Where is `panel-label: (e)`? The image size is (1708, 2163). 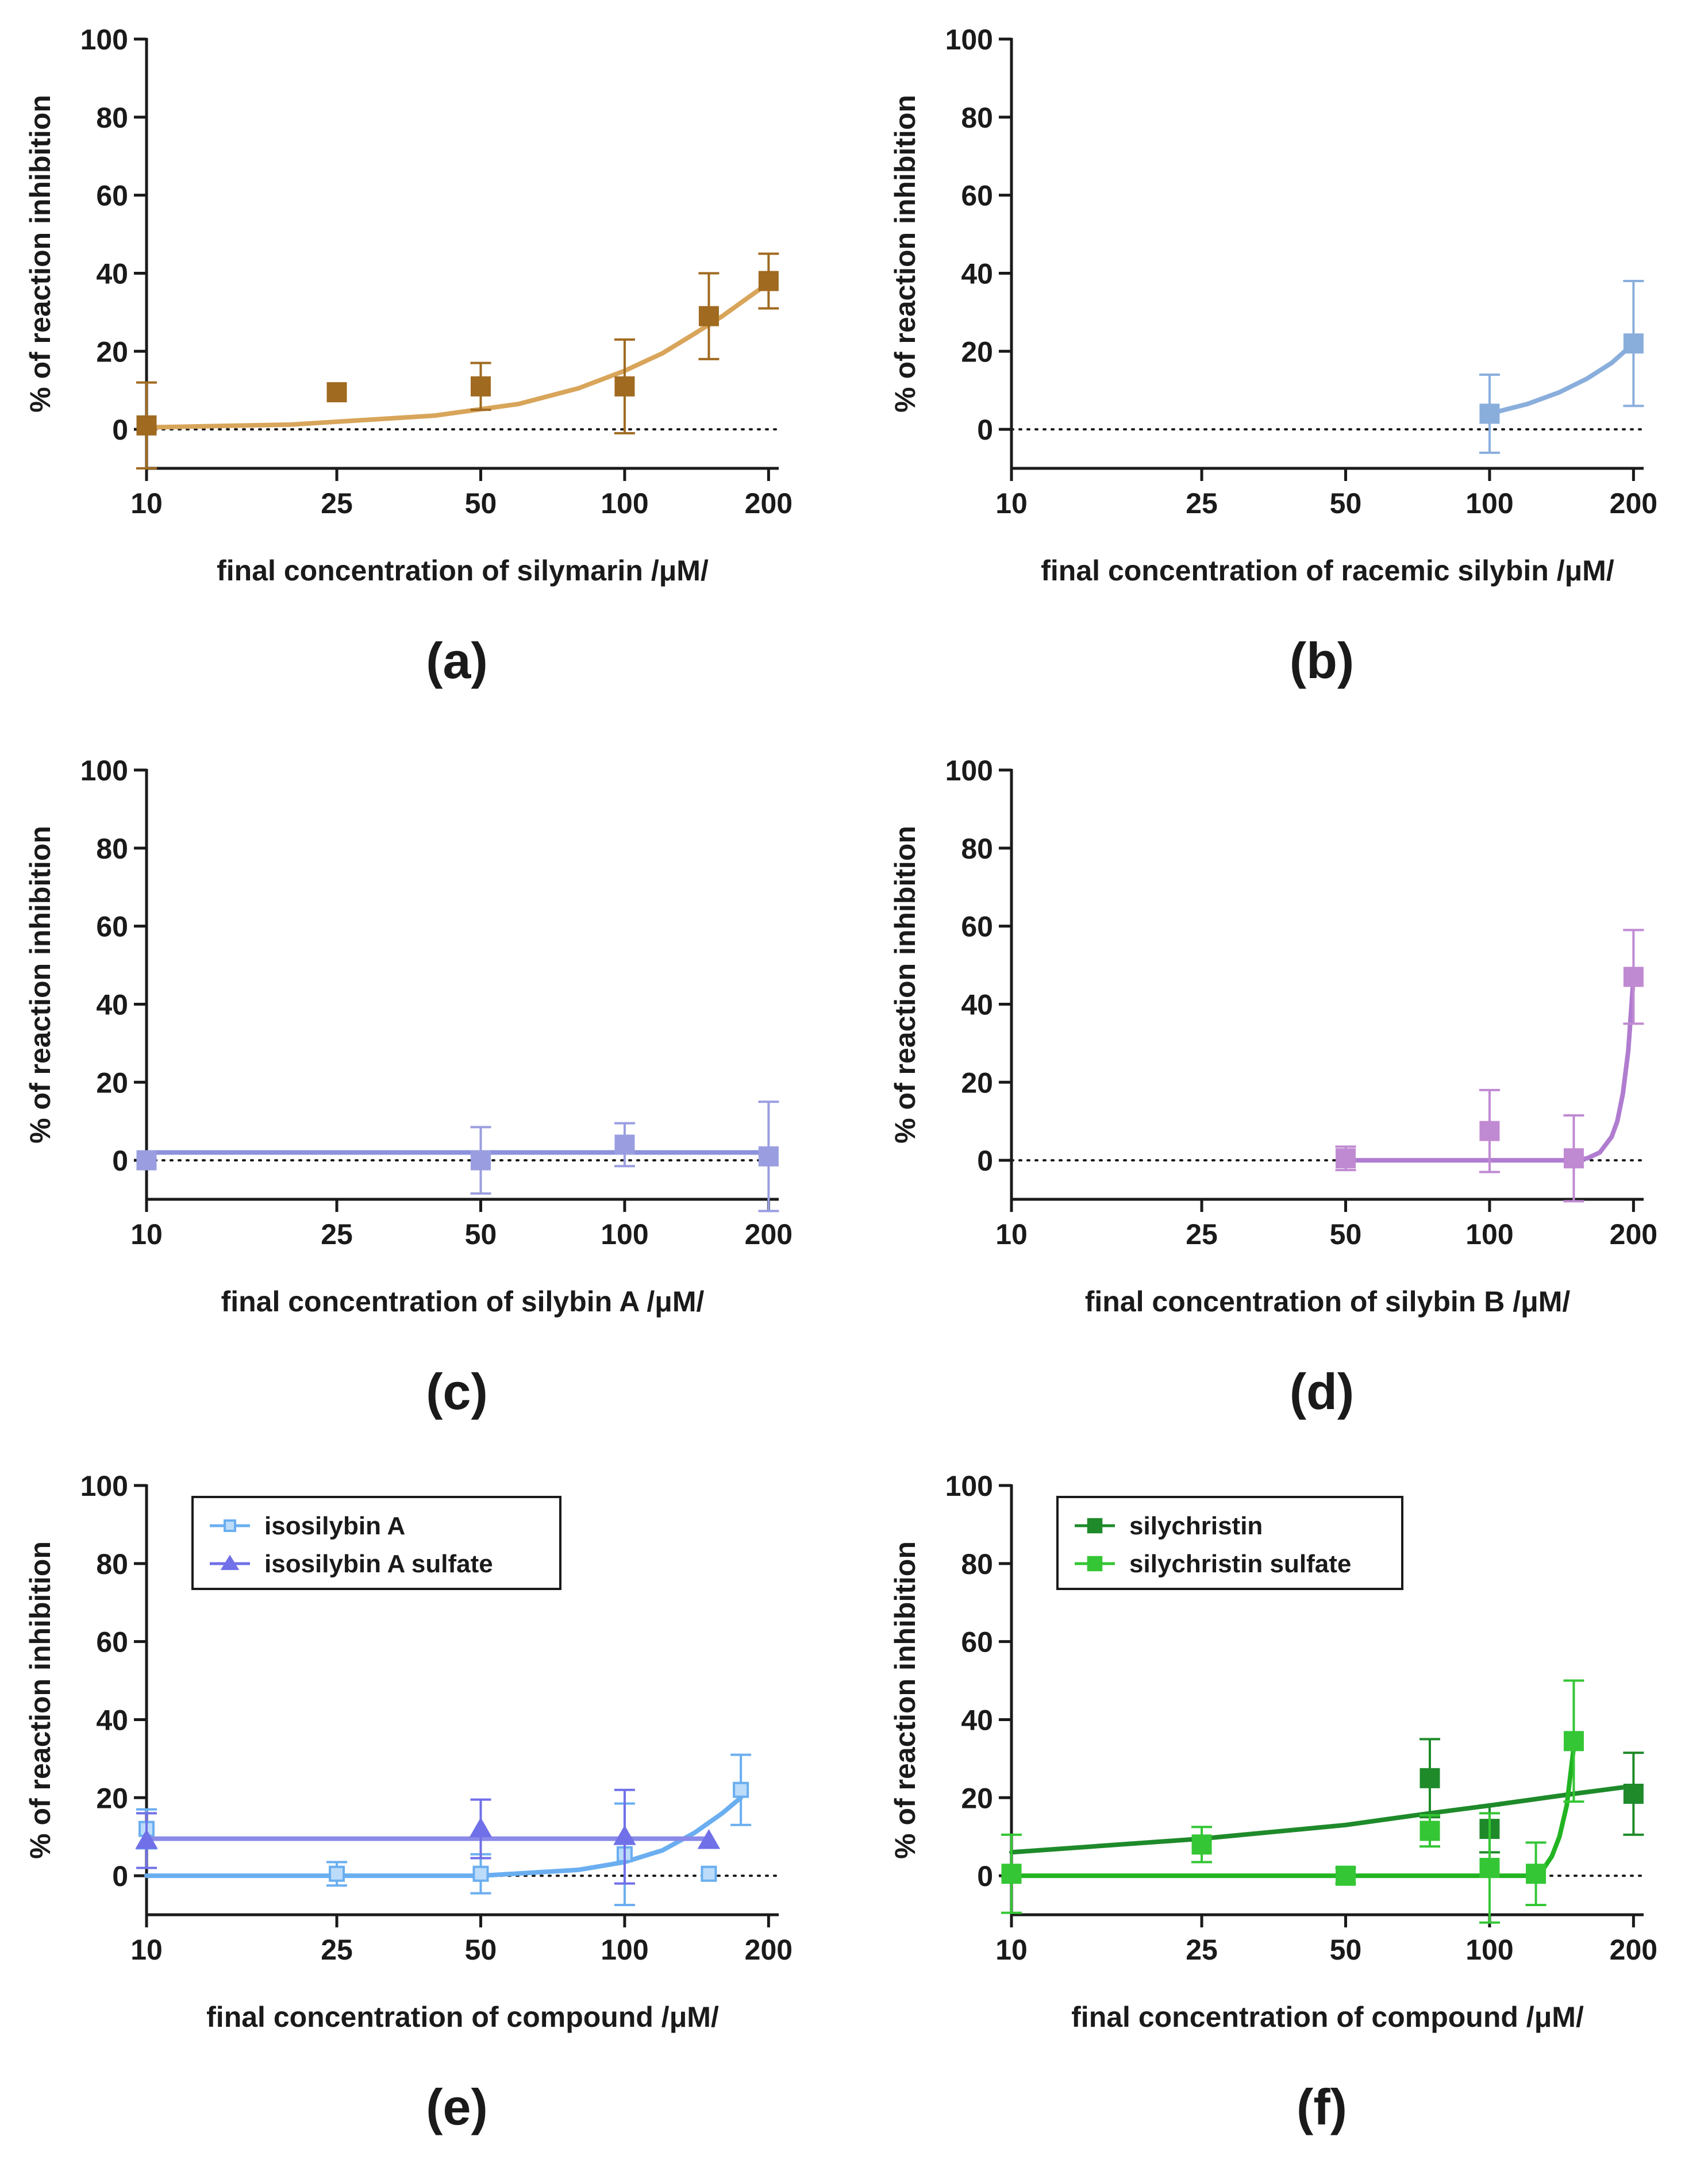 panel-label: (e) is located at coordinates (457, 2107).